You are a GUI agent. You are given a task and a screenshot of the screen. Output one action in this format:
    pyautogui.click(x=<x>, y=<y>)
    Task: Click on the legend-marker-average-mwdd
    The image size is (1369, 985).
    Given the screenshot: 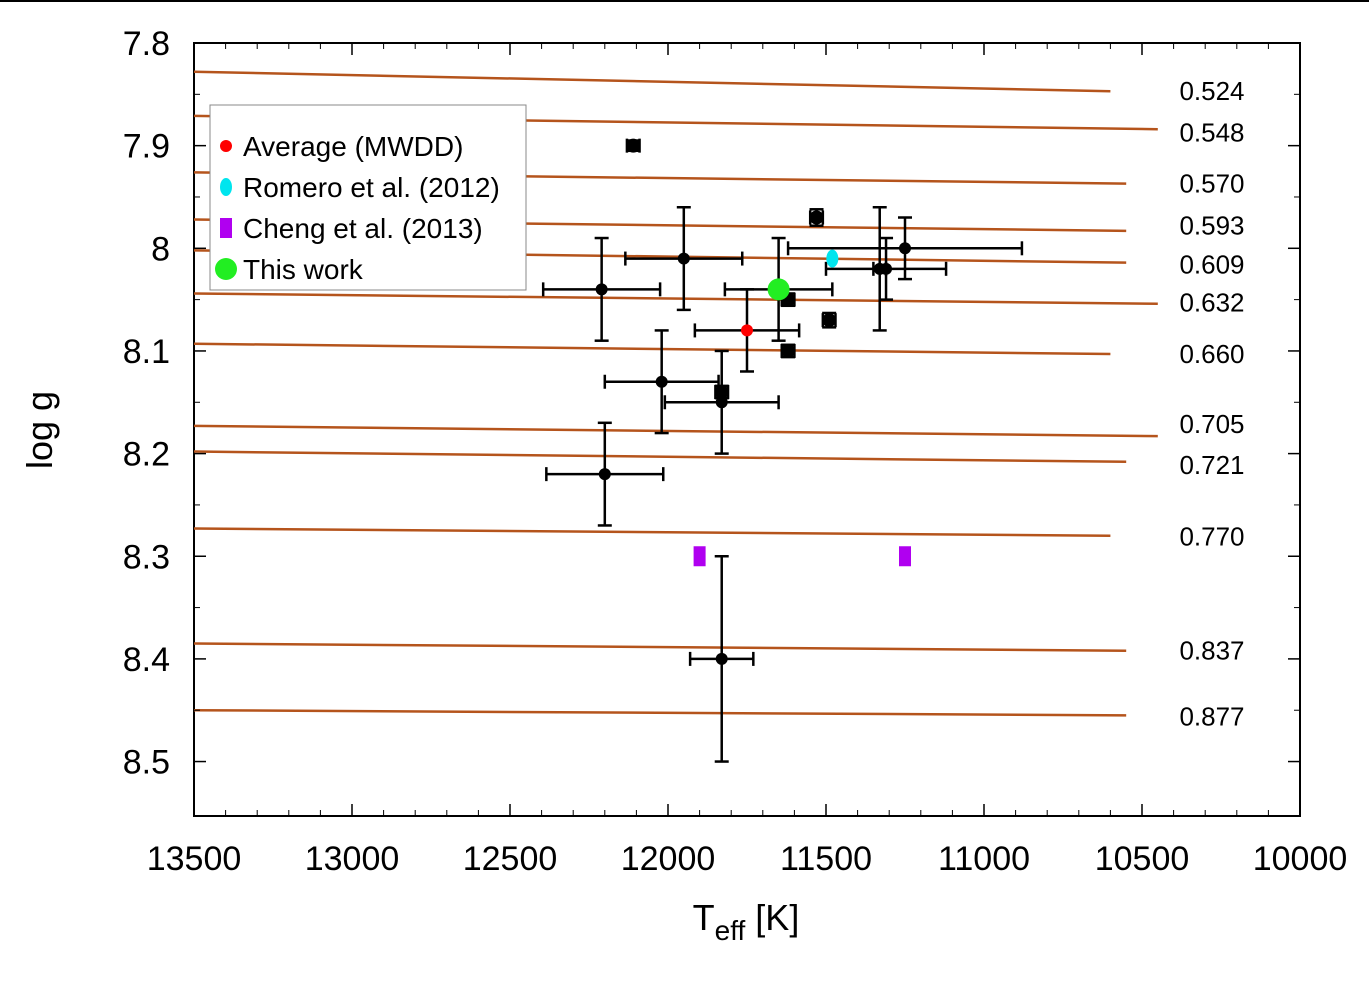 What is the action you would take?
    pyautogui.click(x=226, y=146)
    